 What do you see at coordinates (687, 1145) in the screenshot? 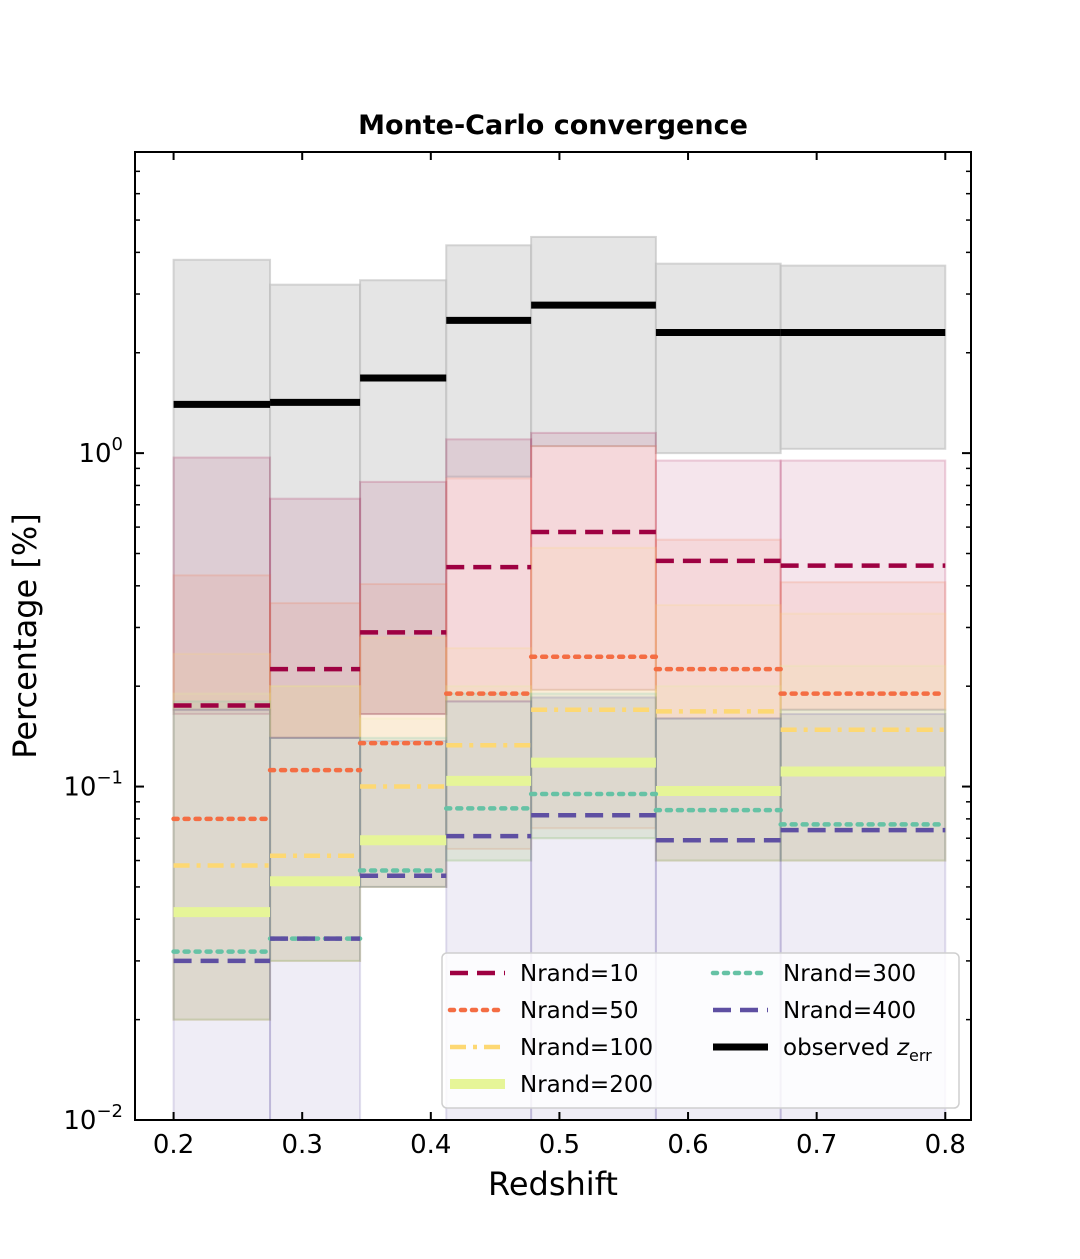
I see `x-tick-label: 0.6` at bounding box center [687, 1145].